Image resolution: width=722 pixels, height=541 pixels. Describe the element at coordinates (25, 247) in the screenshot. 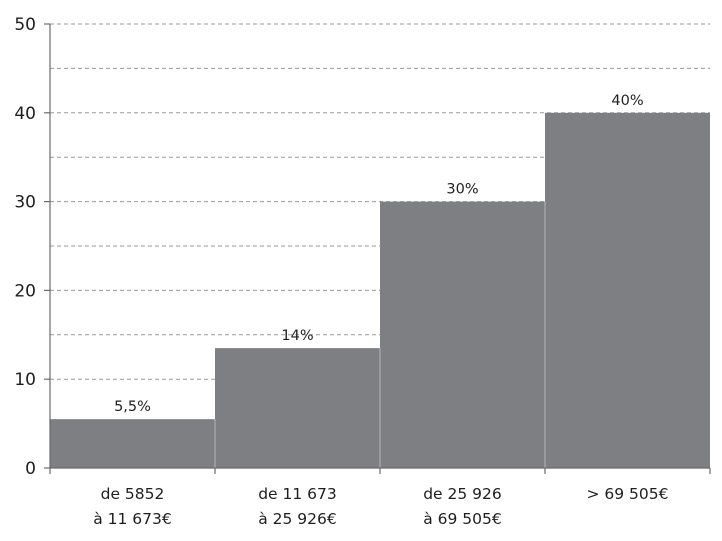

I see `y-tick-labels: 0 10 20 30 40 50` at that location.